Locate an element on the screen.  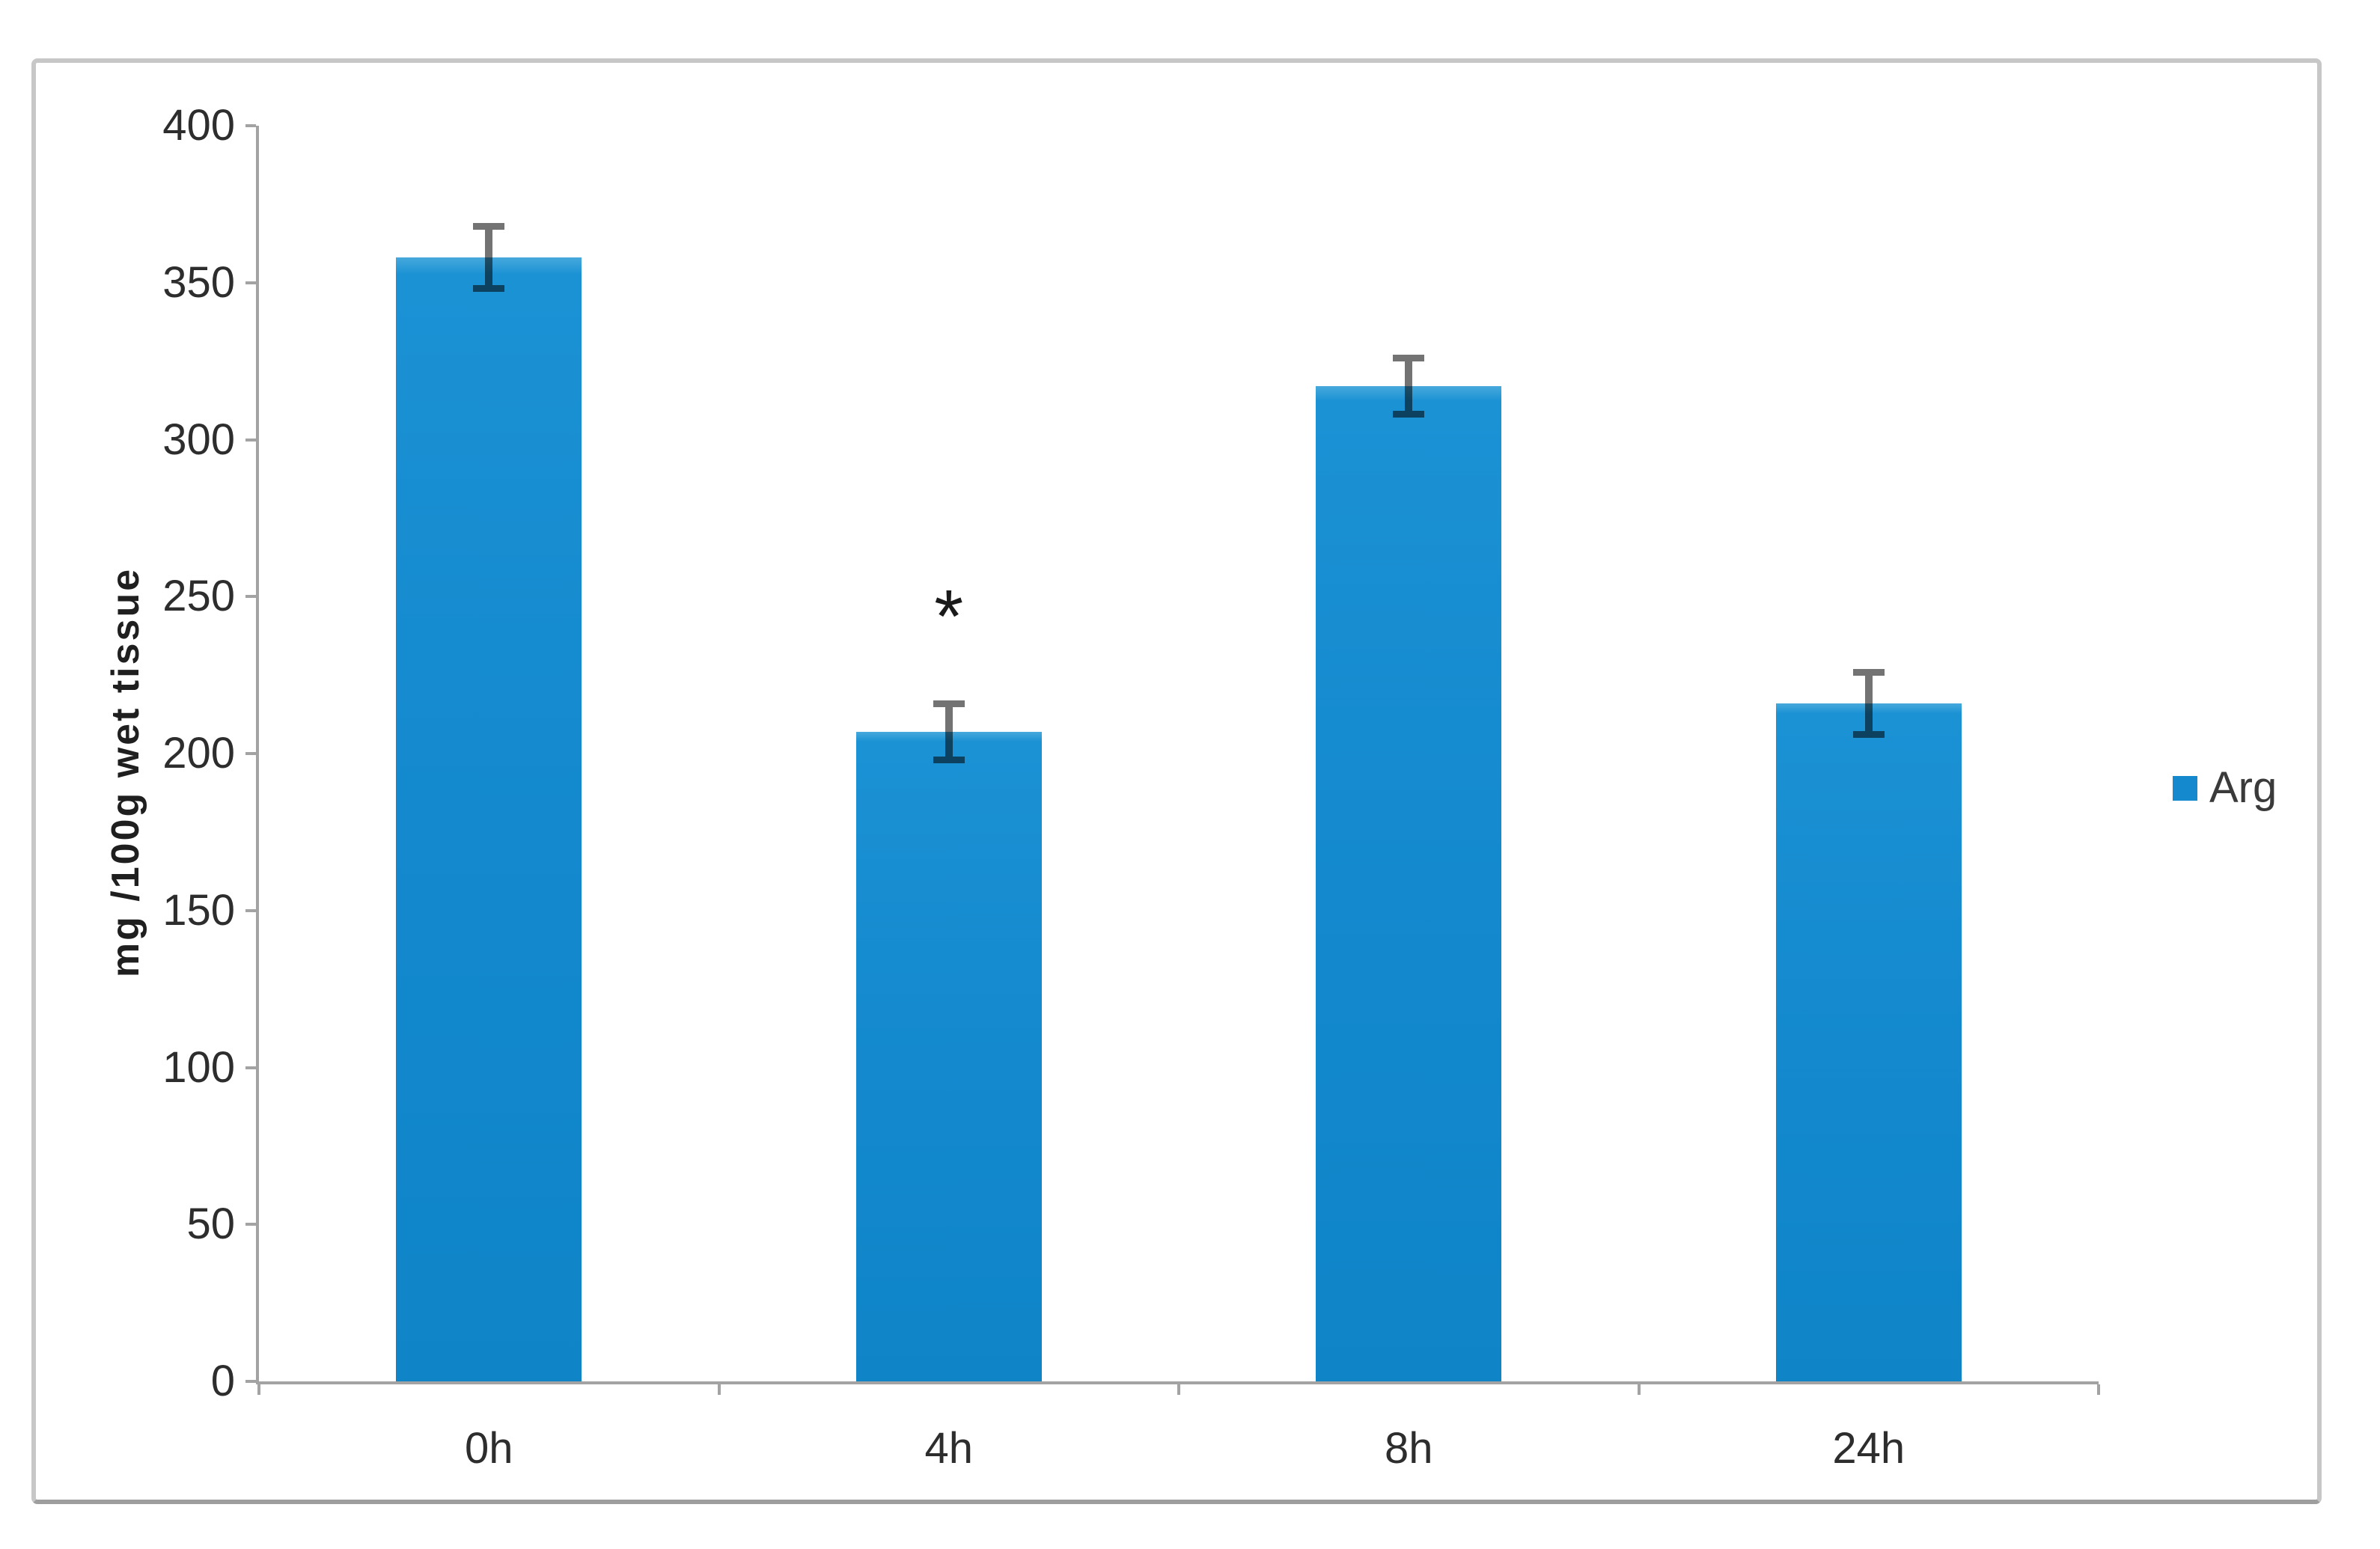
bar-8h is located at coordinates (1409, 883).